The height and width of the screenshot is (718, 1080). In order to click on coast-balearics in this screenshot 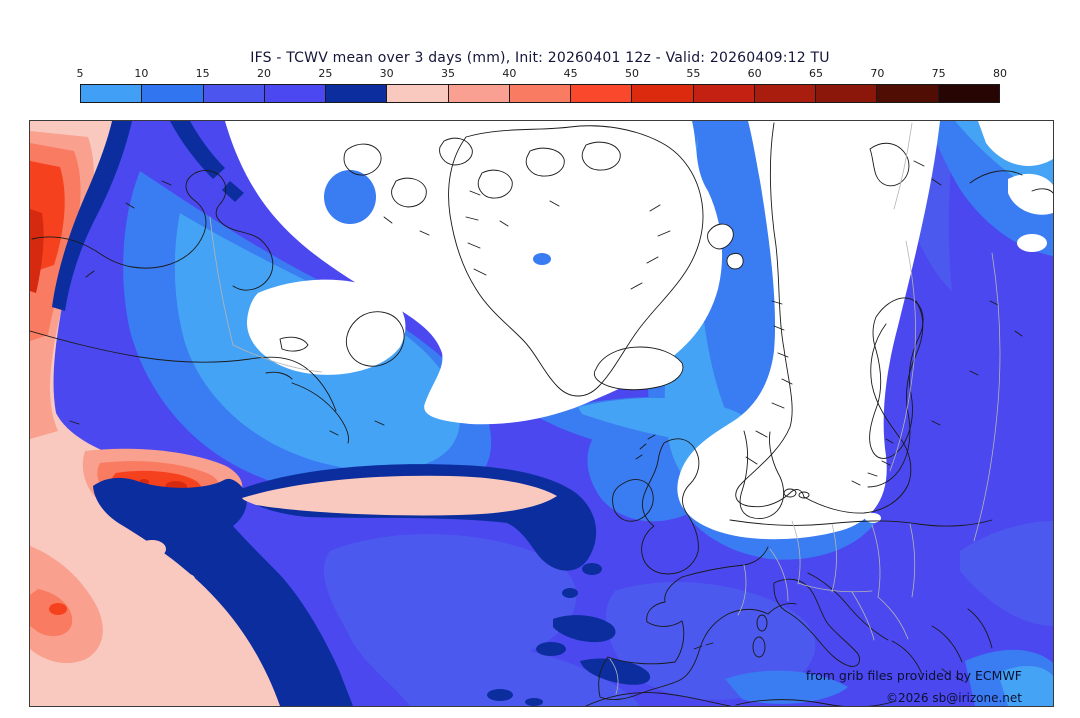, I will do `click(703, 646)`.